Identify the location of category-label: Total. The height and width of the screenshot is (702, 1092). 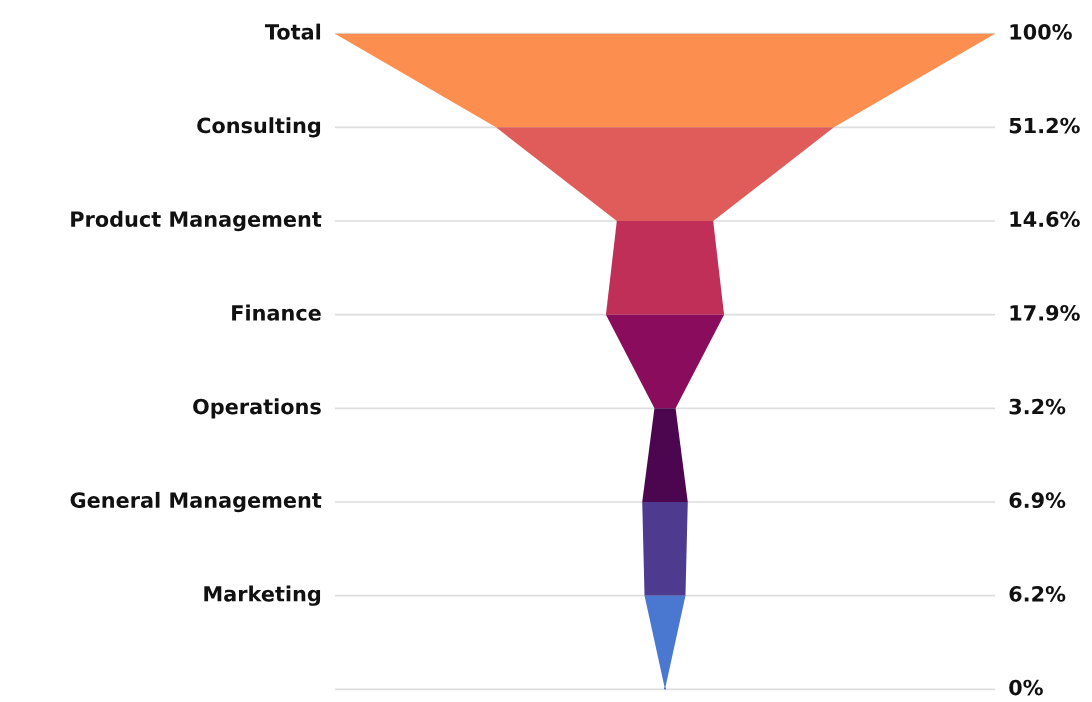
(292, 31).